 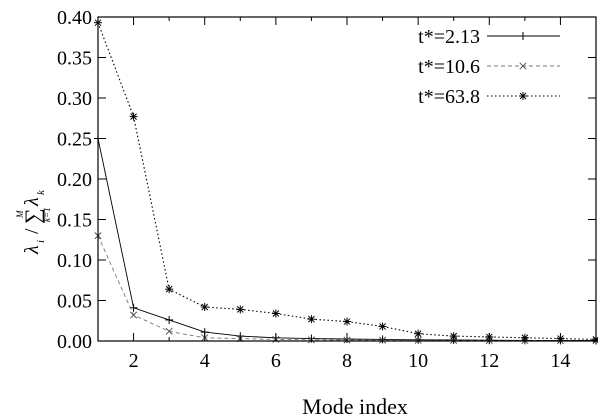 What do you see at coordinates (355, 406) in the screenshot?
I see `x-axis-label: Mode index` at bounding box center [355, 406].